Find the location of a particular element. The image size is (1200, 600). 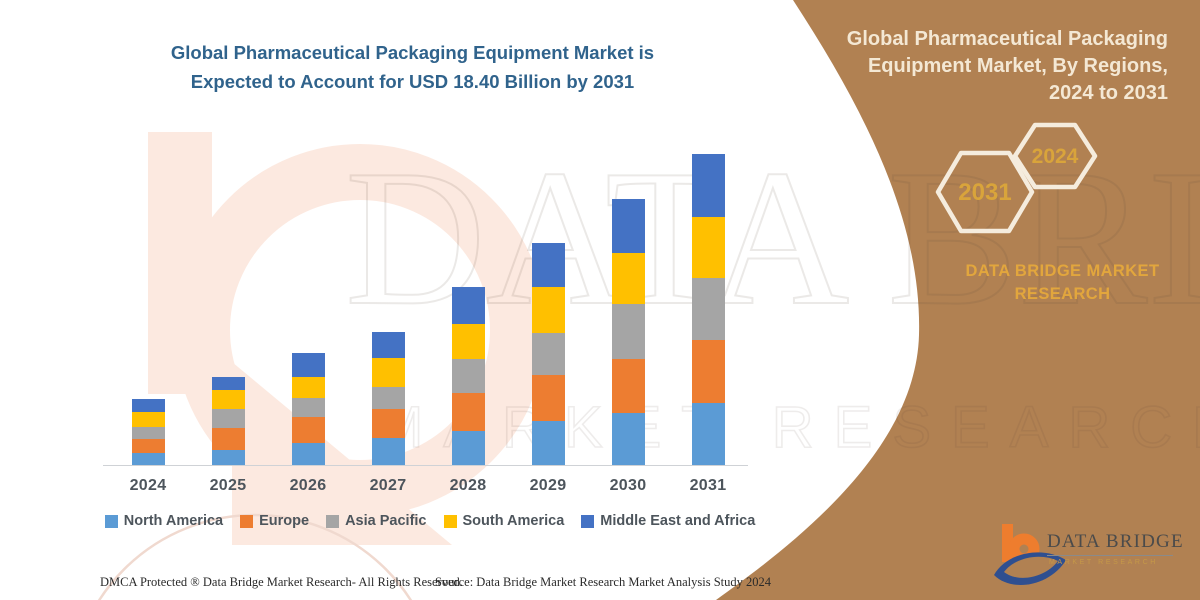

circle-watermark is located at coordinates (255, 556).